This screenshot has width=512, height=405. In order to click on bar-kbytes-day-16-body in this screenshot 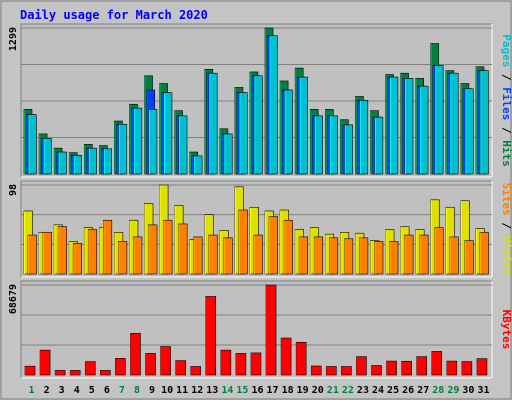, I will do `click(256, 364)`.